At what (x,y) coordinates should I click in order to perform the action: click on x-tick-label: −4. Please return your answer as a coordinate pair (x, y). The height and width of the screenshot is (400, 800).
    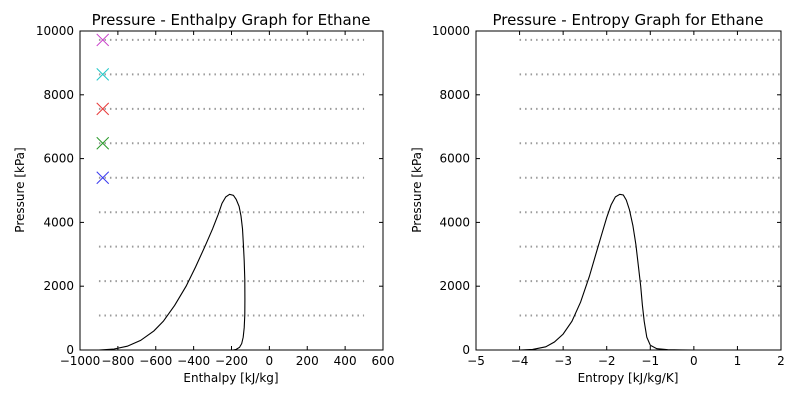
    Looking at the image, I should click on (520, 361).